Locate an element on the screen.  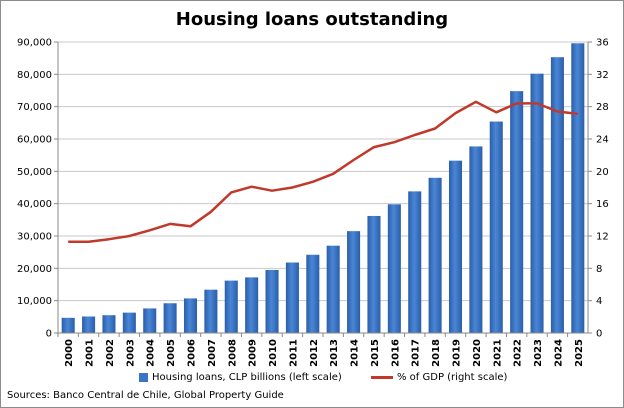
y-left-tick-label: 80,000 is located at coordinates (34, 75).